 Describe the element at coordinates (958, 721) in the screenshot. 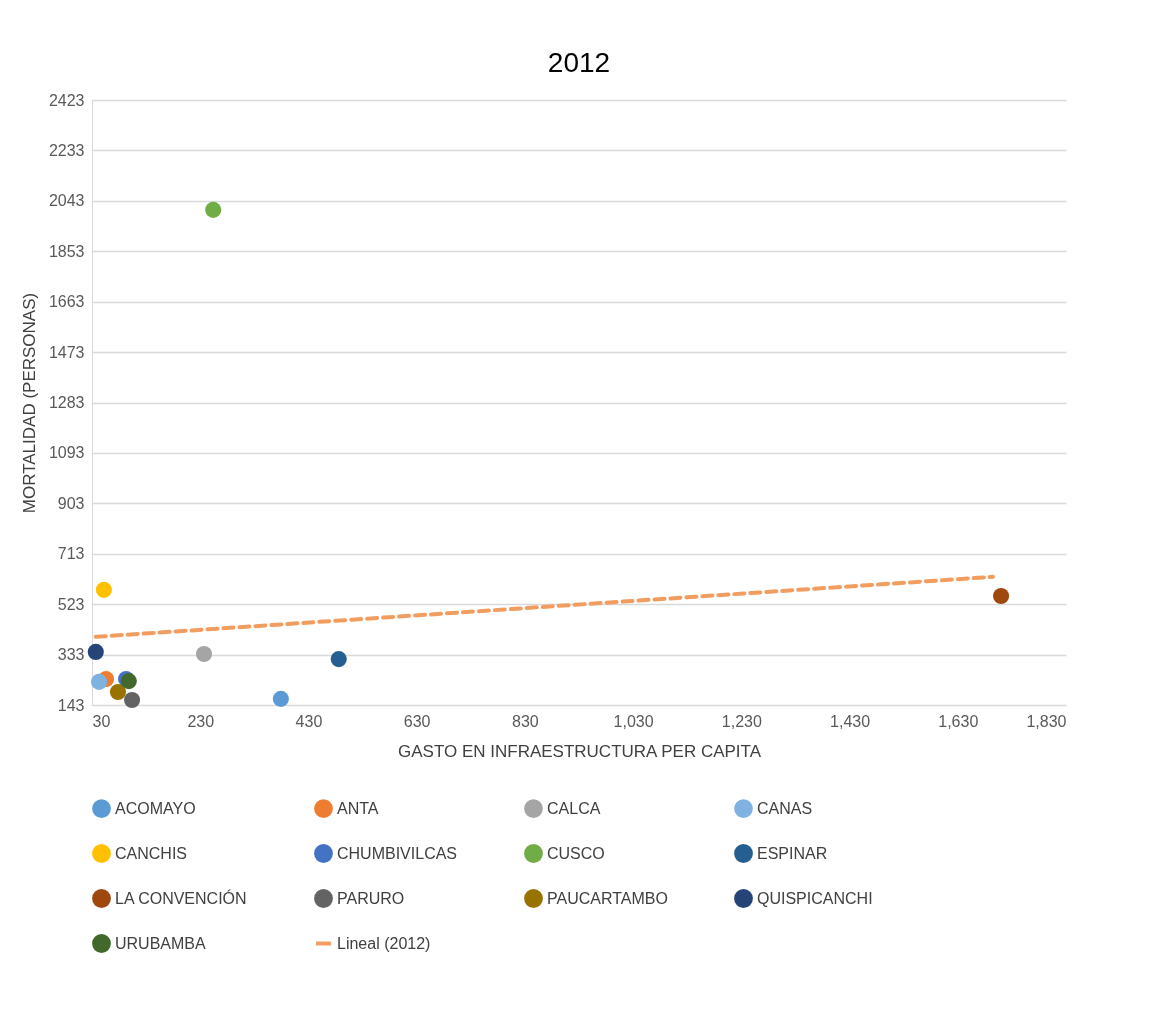

I see `x-tick-label: 1,630` at that location.